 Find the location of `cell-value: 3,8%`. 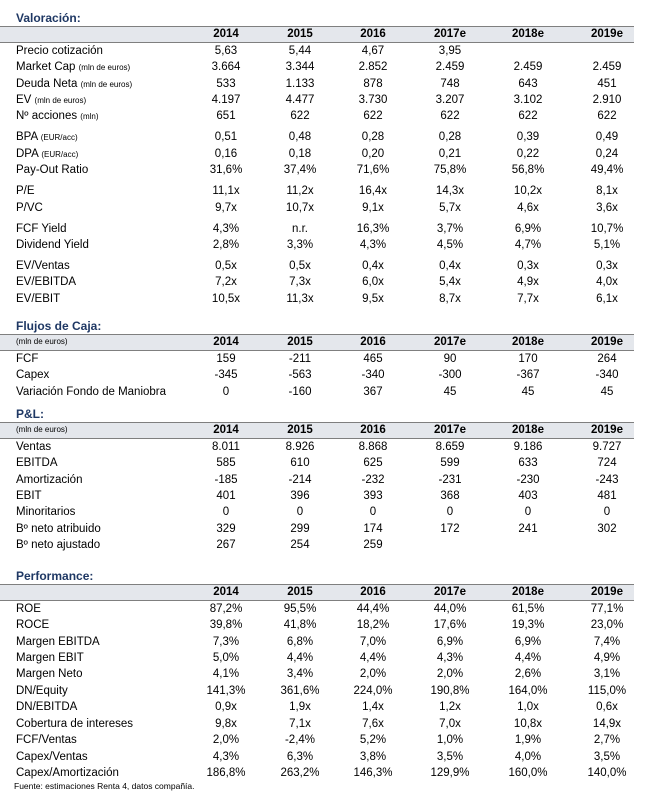

cell-value: 3,8% is located at coordinates (373, 756).